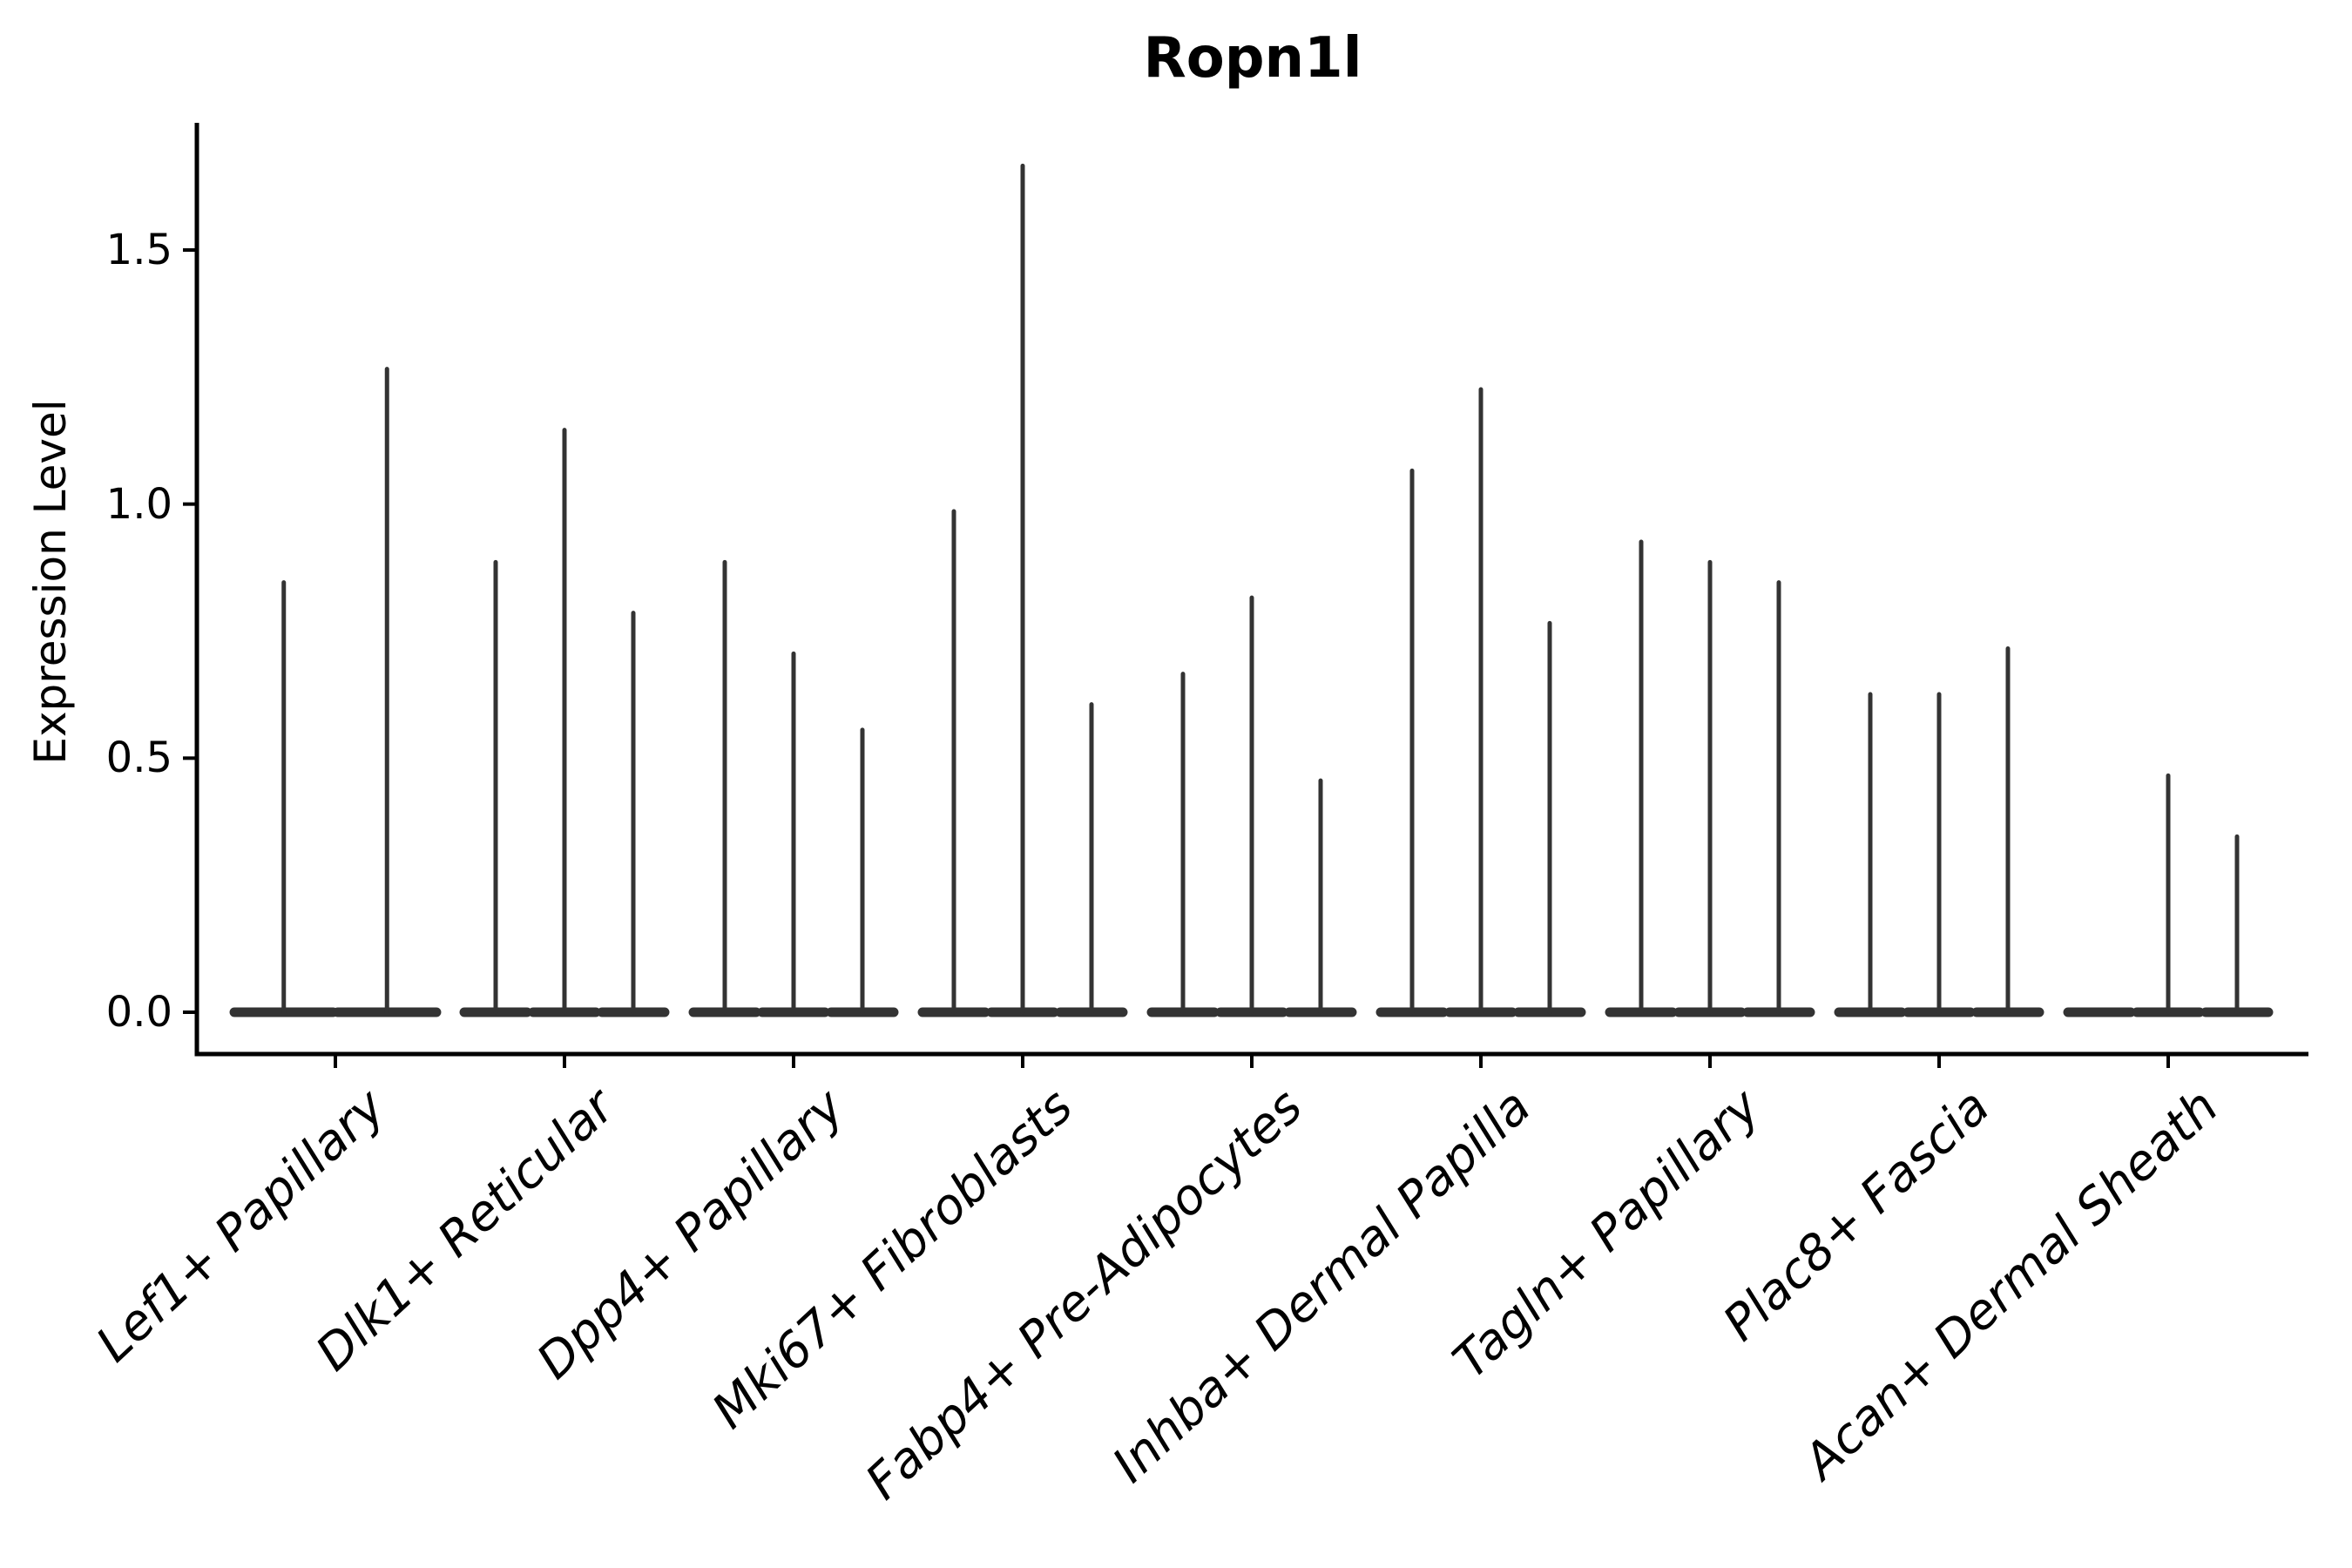 The width and height of the screenshot is (2352, 1568). I want to click on y-tick-label-1: 0.5, so click(138, 758).